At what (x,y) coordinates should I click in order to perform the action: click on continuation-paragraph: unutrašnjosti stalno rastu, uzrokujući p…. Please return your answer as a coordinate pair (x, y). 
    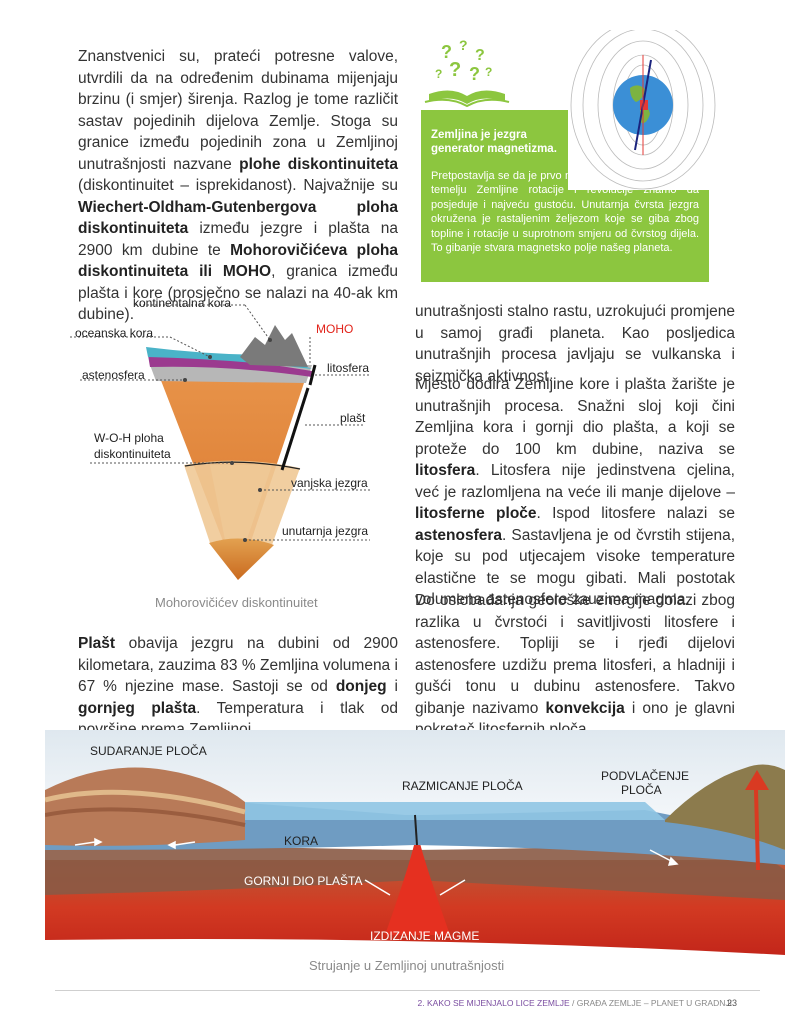
    Looking at the image, I should click on (575, 344).